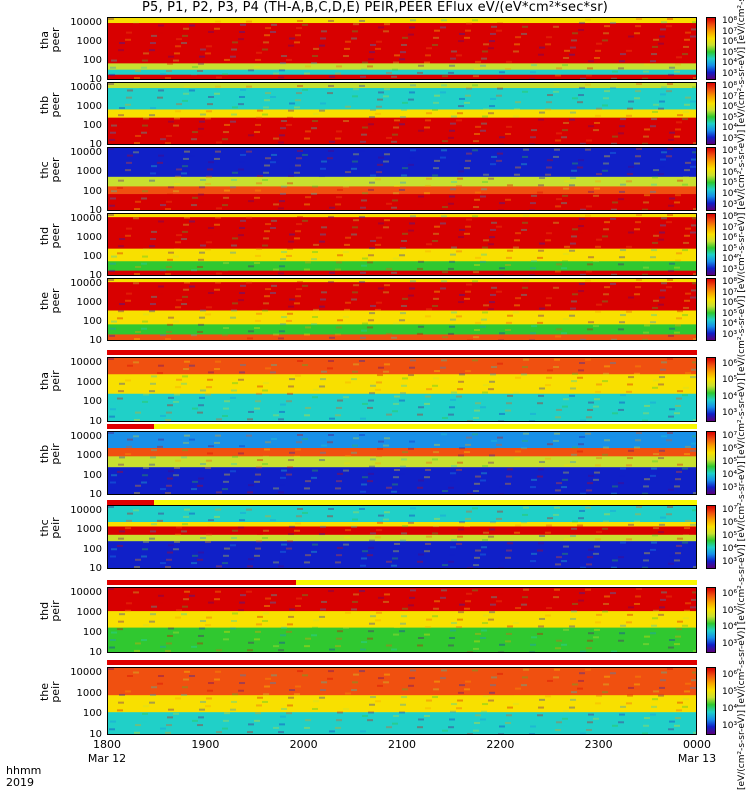 The width and height of the screenshot is (750, 800). I want to click on colorbar-tick-label: 10⁸, so click(730, 86).